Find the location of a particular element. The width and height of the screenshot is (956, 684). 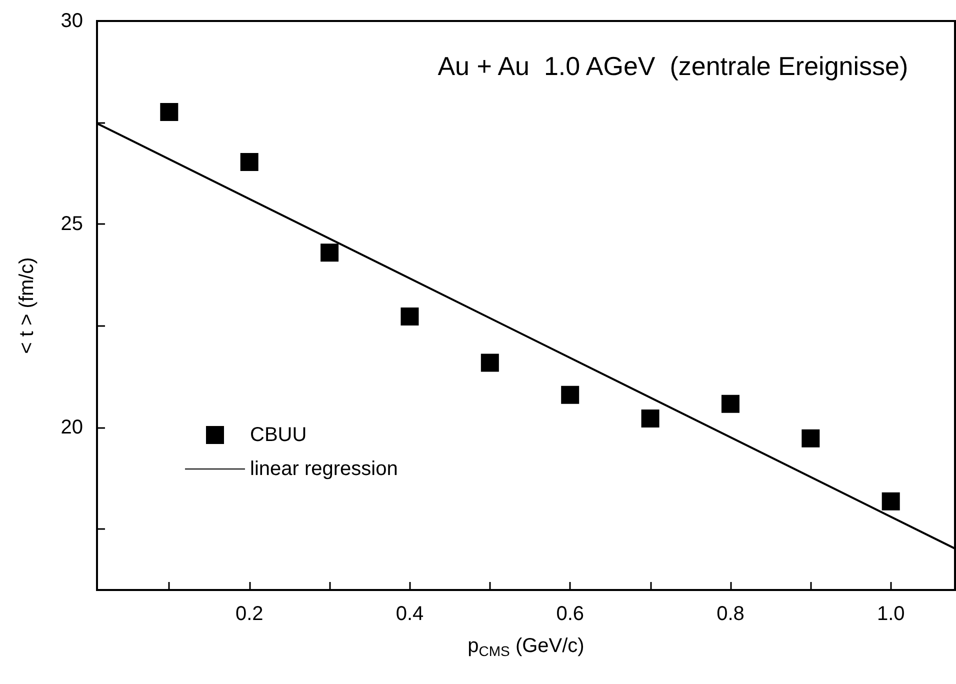

text: Au + Au 1.0 AGeV (zentrale Ereignisse) is located at coordinates (673, 66).